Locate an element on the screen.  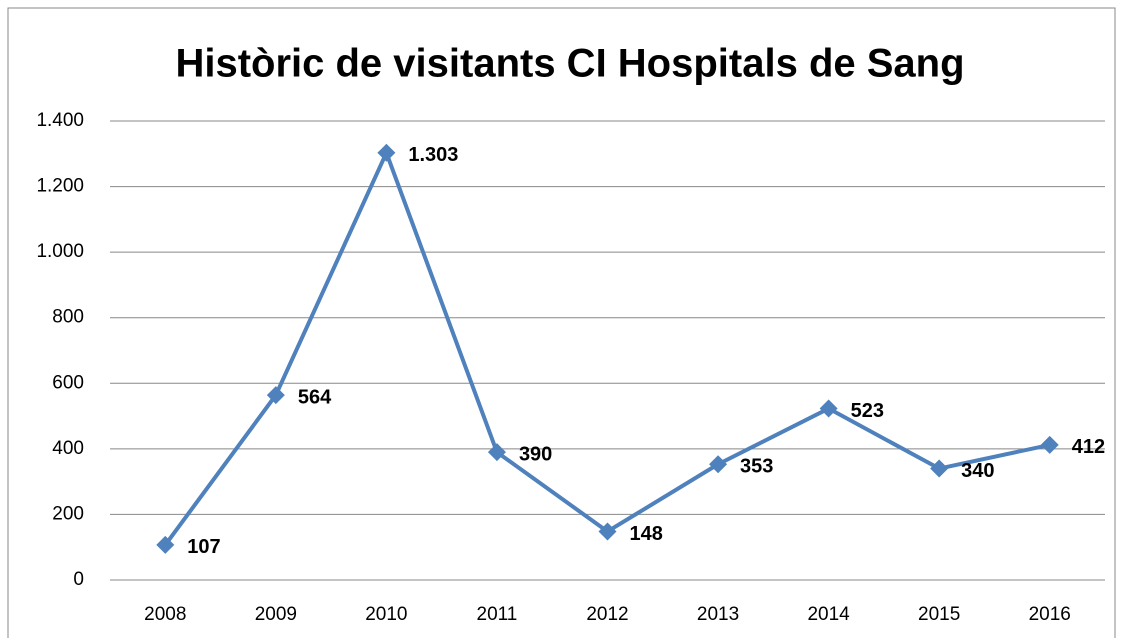
x-tick-label: 2010 is located at coordinates (386, 614).